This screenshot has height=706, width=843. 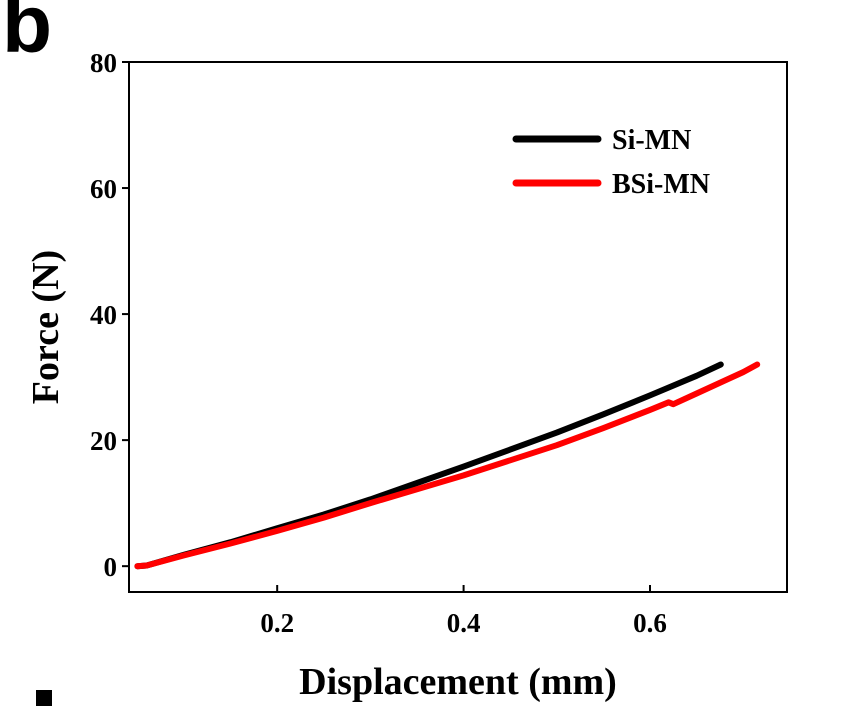 I want to click on x-tick-label: 0.2, so click(x=277, y=623).